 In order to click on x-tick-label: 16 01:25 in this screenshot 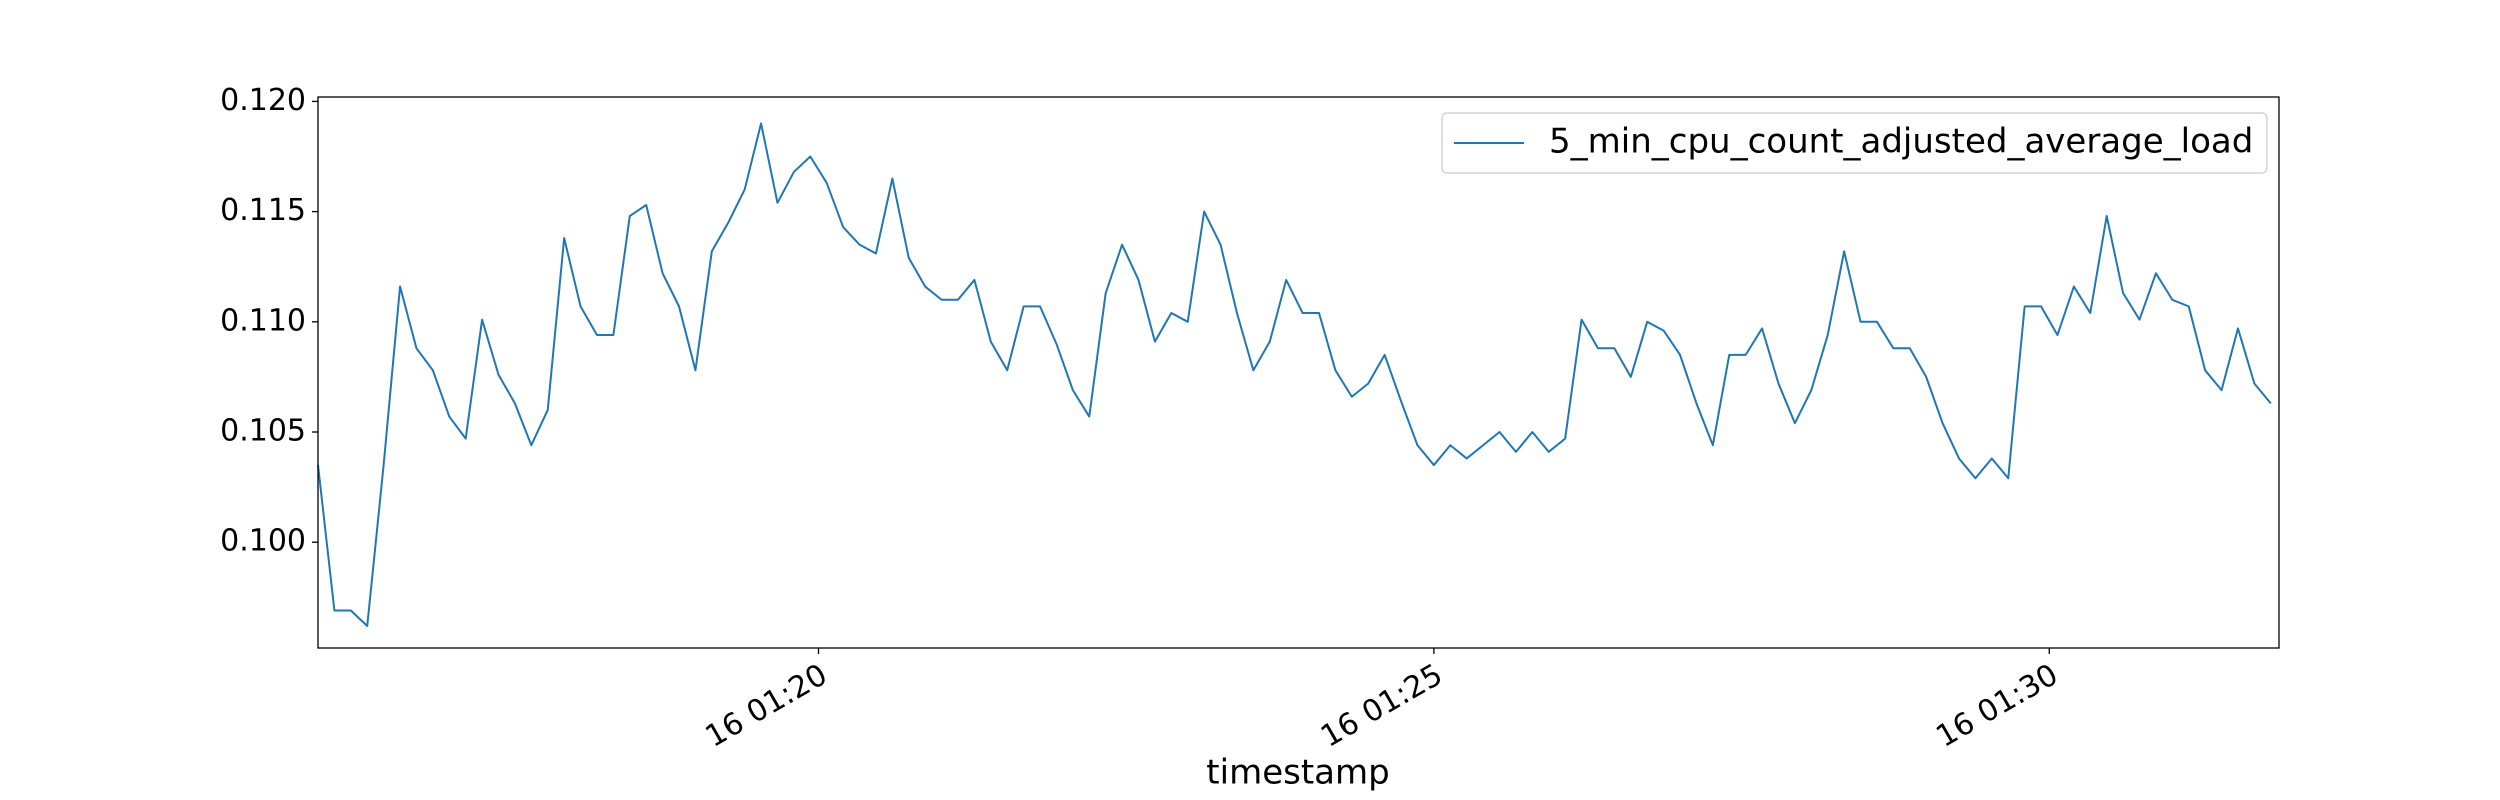, I will do `click(1382, 705)`.